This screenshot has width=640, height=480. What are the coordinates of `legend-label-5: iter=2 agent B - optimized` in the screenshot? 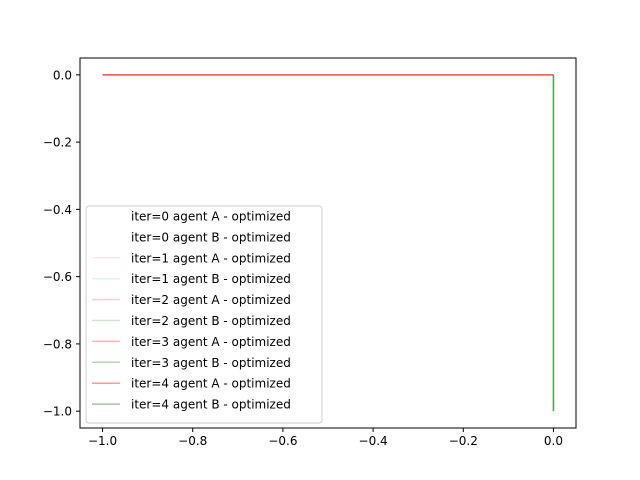 It's located at (211, 321).